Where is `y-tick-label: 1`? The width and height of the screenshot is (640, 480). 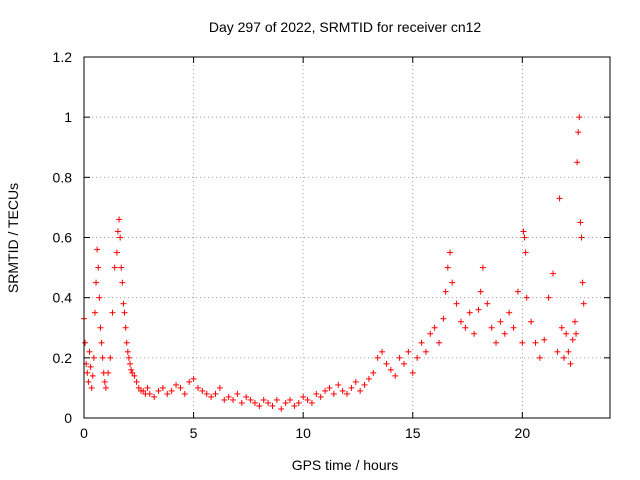
y-tick-label: 1 is located at coordinates (68, 117).